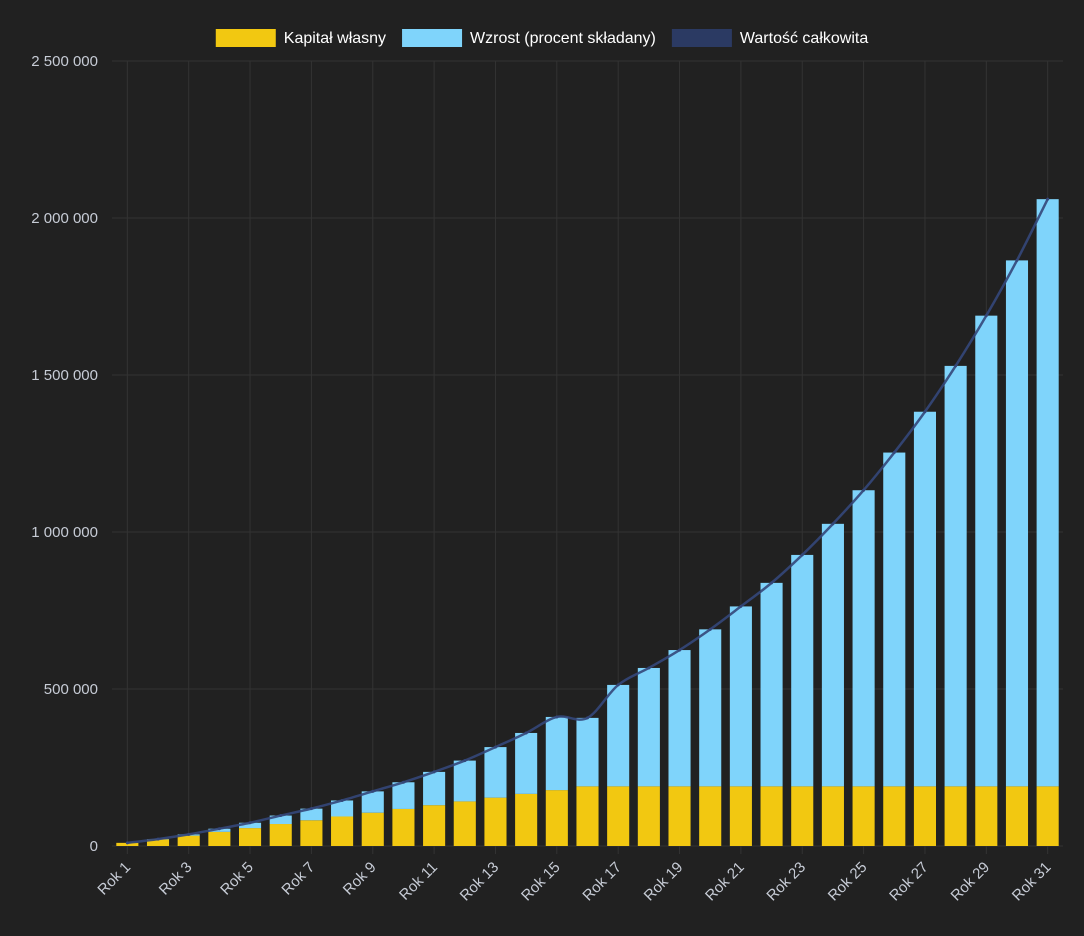 The height and width of the screenshot is (936, 1084). What do you see at coordinates (176, 879) in the screenshot?
I see `x-tick-label: Rok 3` at bounding box center [176, 879].